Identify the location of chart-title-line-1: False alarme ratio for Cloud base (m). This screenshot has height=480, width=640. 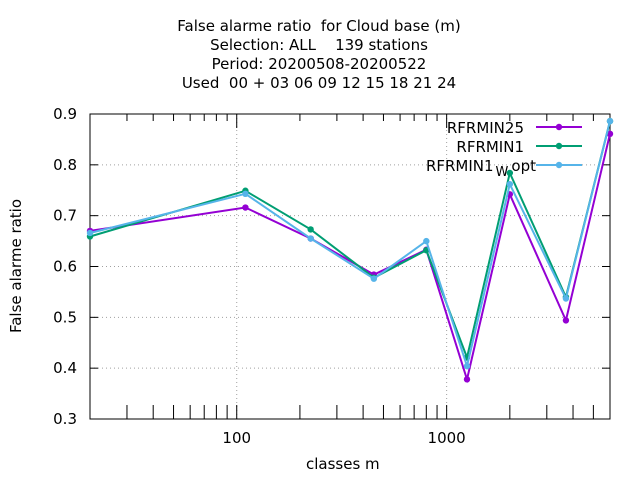
(319, 26).